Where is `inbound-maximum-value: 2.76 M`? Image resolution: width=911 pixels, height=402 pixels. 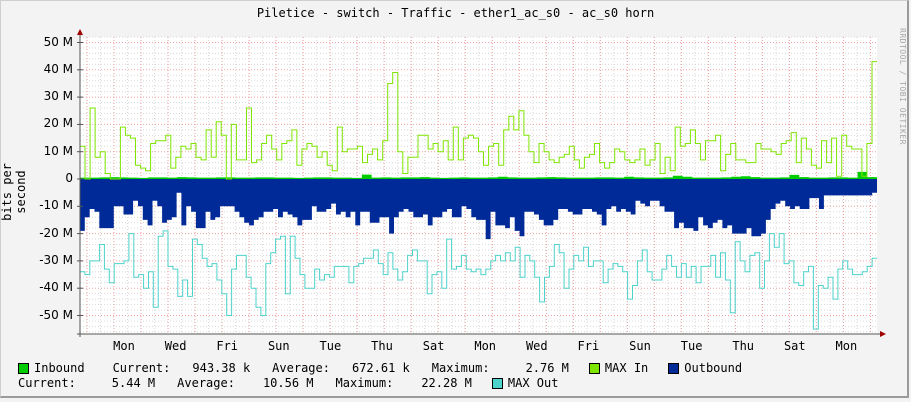 inbound-maximum-value: 2.76 M is located at coordinates (547, 368).